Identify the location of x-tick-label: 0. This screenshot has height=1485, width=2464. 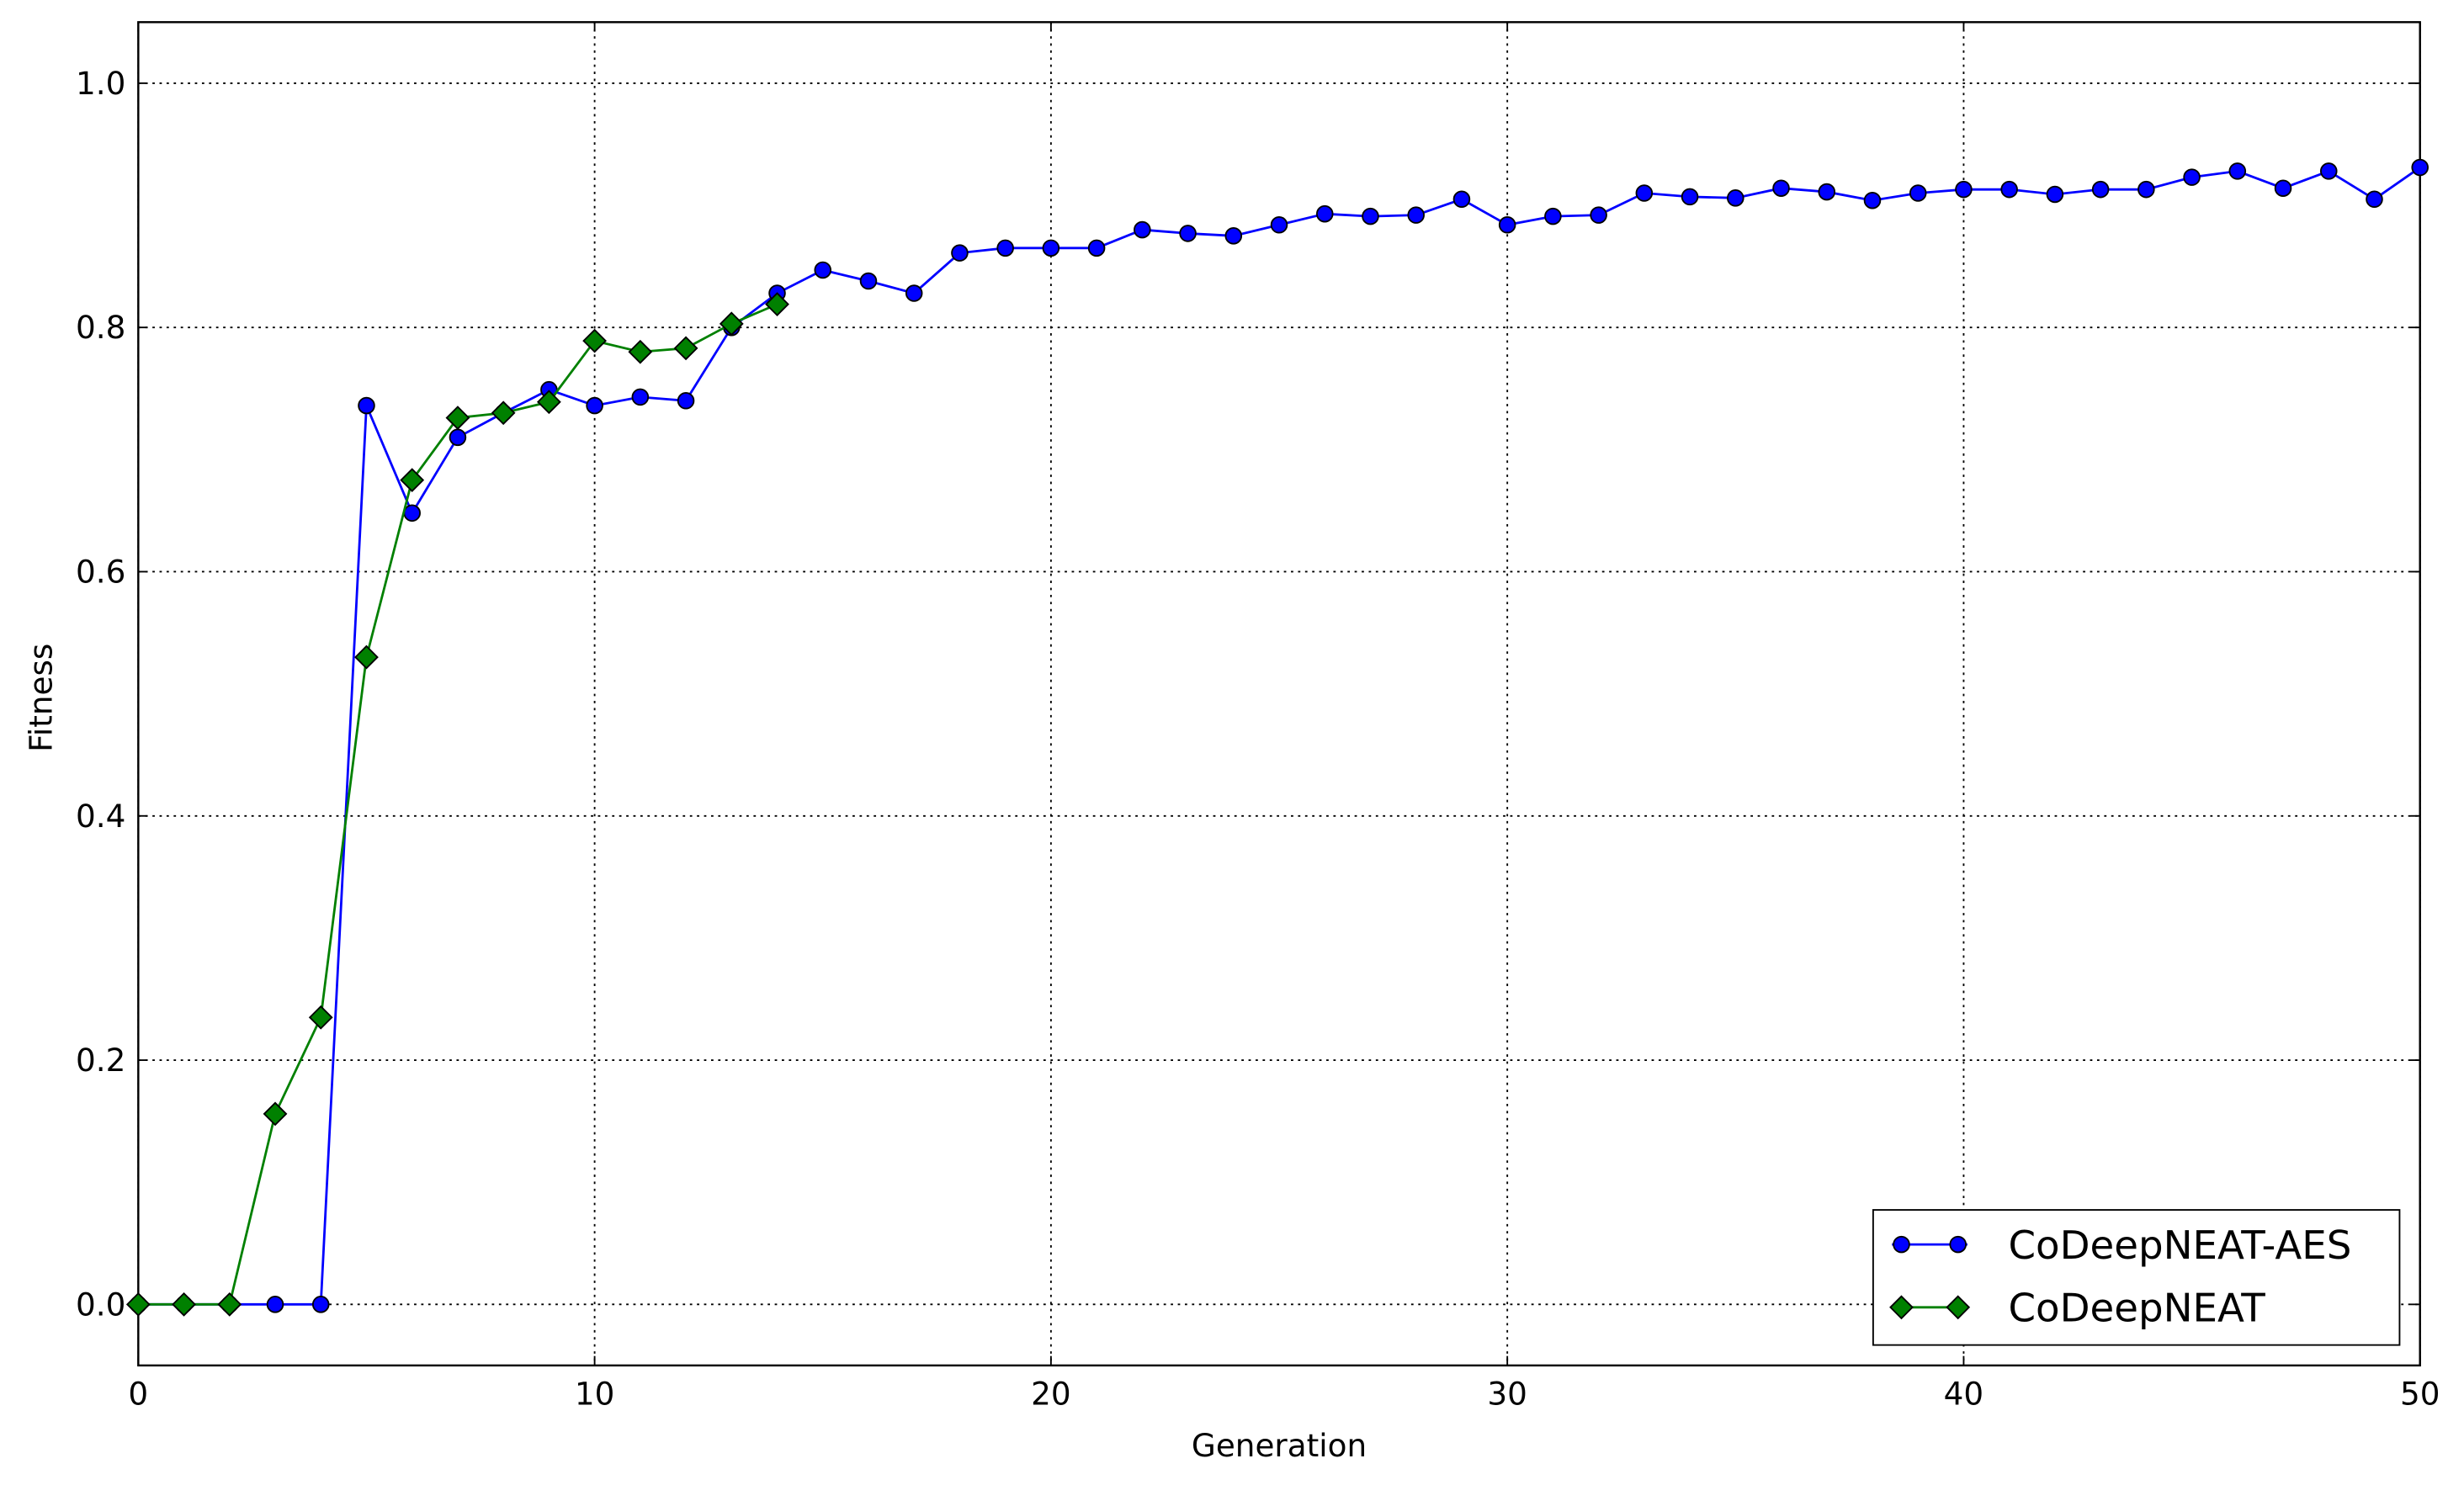
(138, 1394).